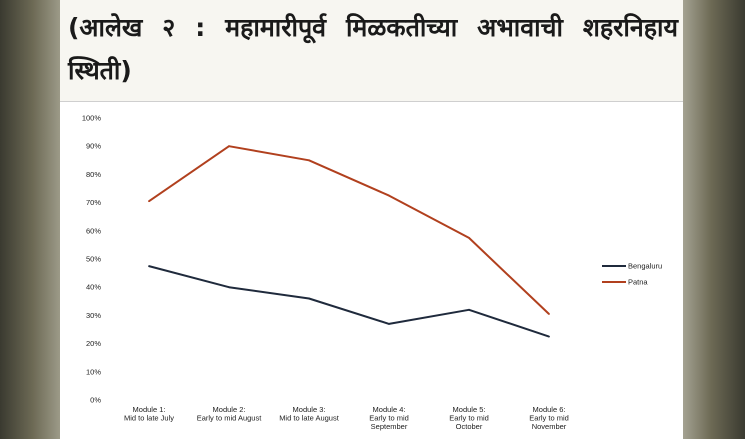 The width and height of the screenshot is (745, 440). Describe the element at coordinates (230, 414) in the screenshot. I see `x-category-label: Module 2: Early to mid August` at that location.